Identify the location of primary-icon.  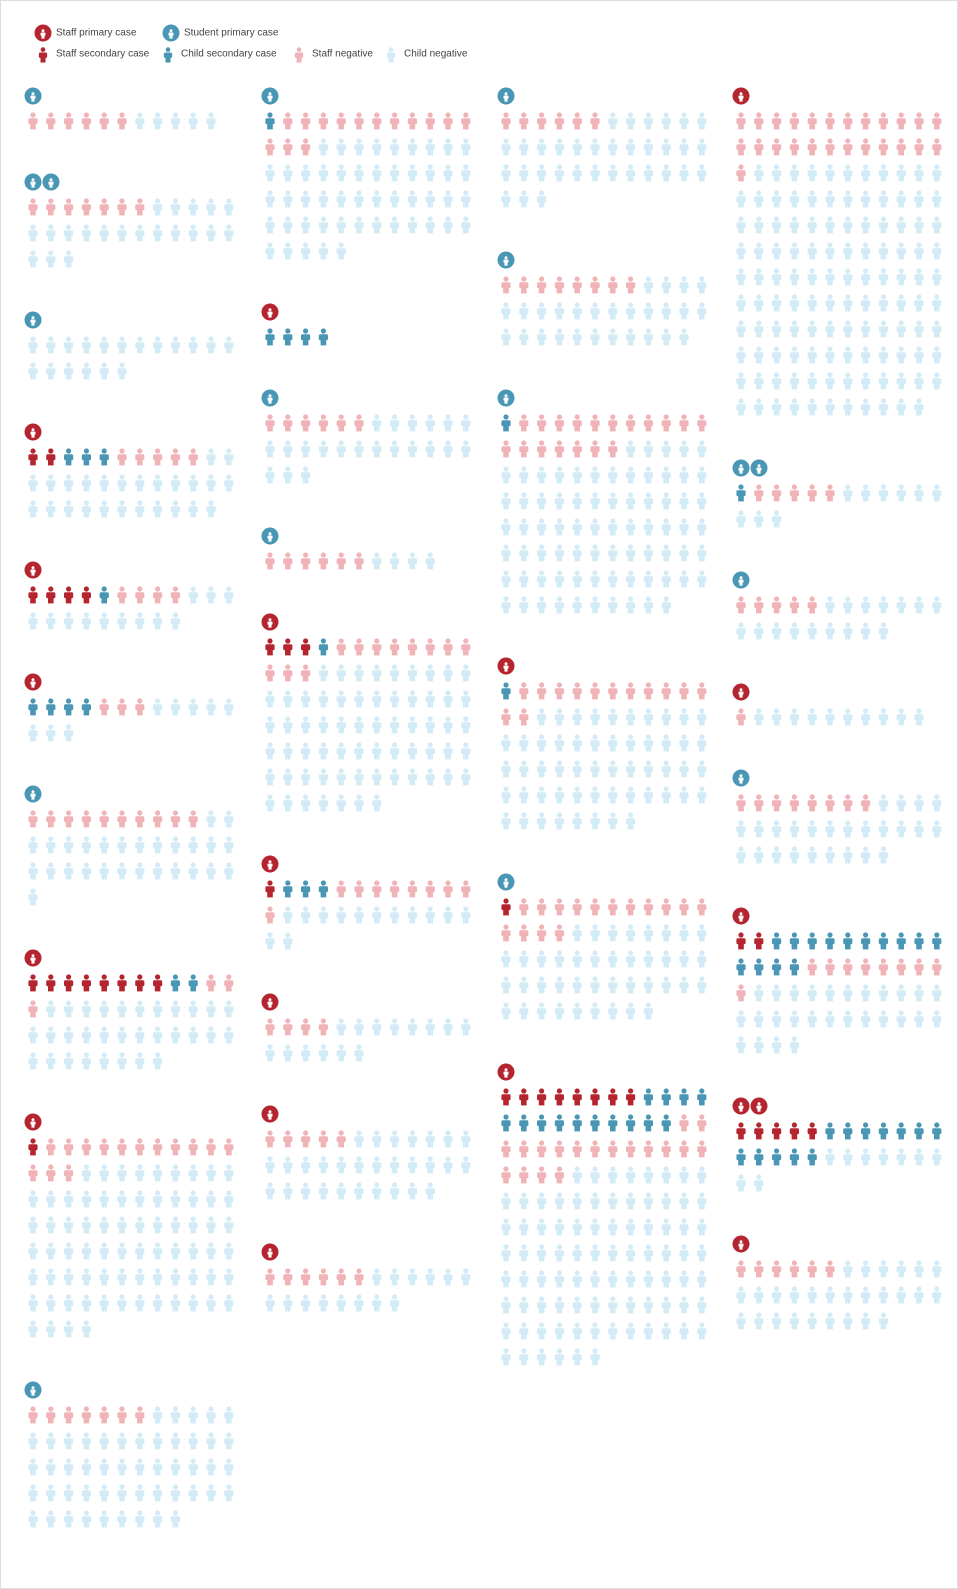
(270, 622).